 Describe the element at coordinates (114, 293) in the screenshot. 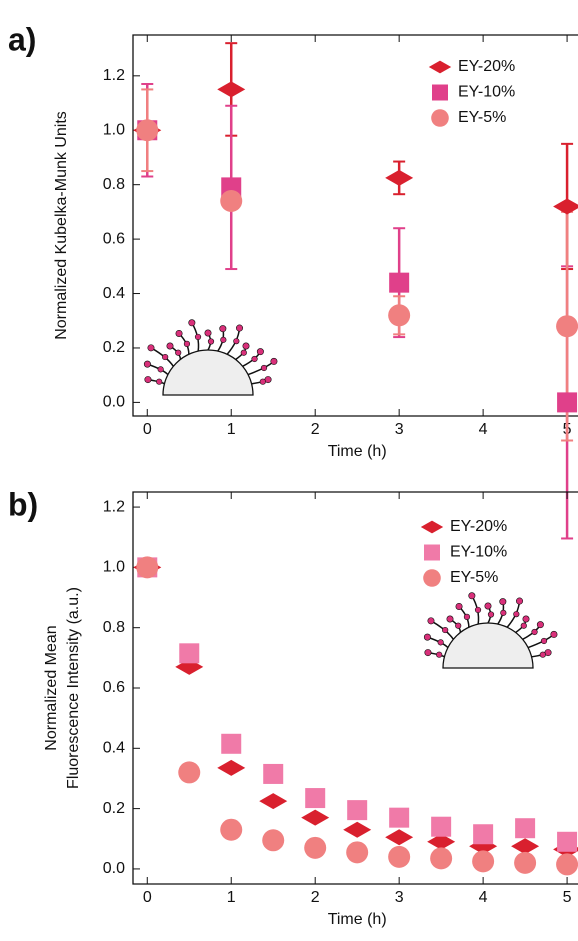

I see `y-tick-label: 0.4` at that location.